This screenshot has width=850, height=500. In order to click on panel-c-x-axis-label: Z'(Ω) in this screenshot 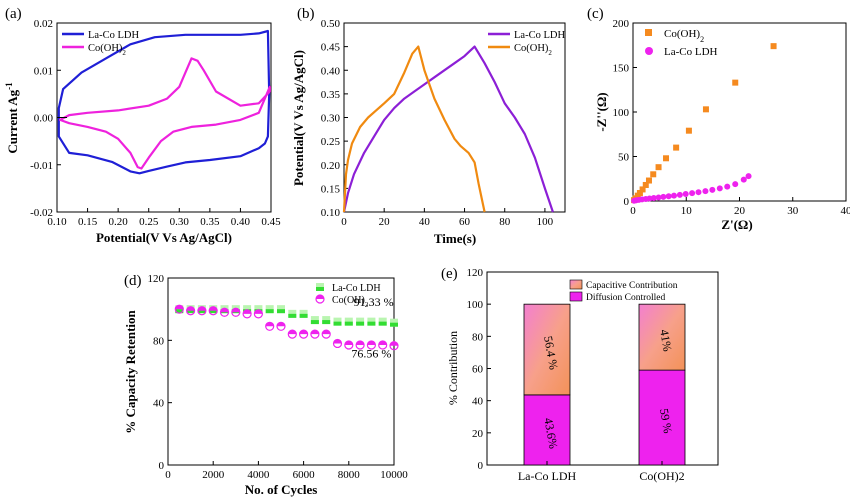, I will do `click(736, 224)`.